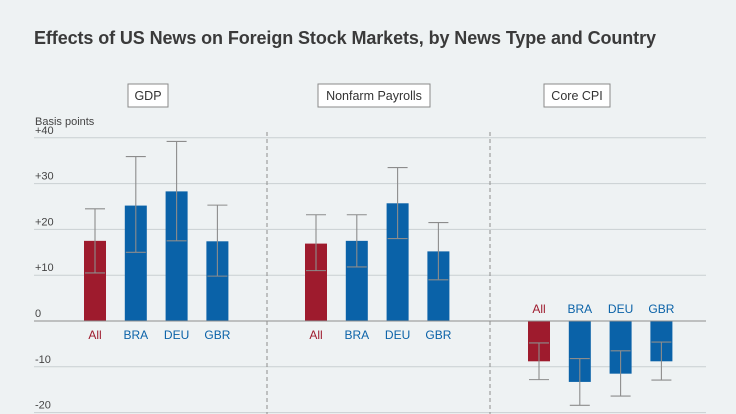 This screenshot has width=736, height=414. What do you see at coordinates (38, 314) in the screenshot?
I see `y-tick-label: 0` at bounding box center [38, 314].